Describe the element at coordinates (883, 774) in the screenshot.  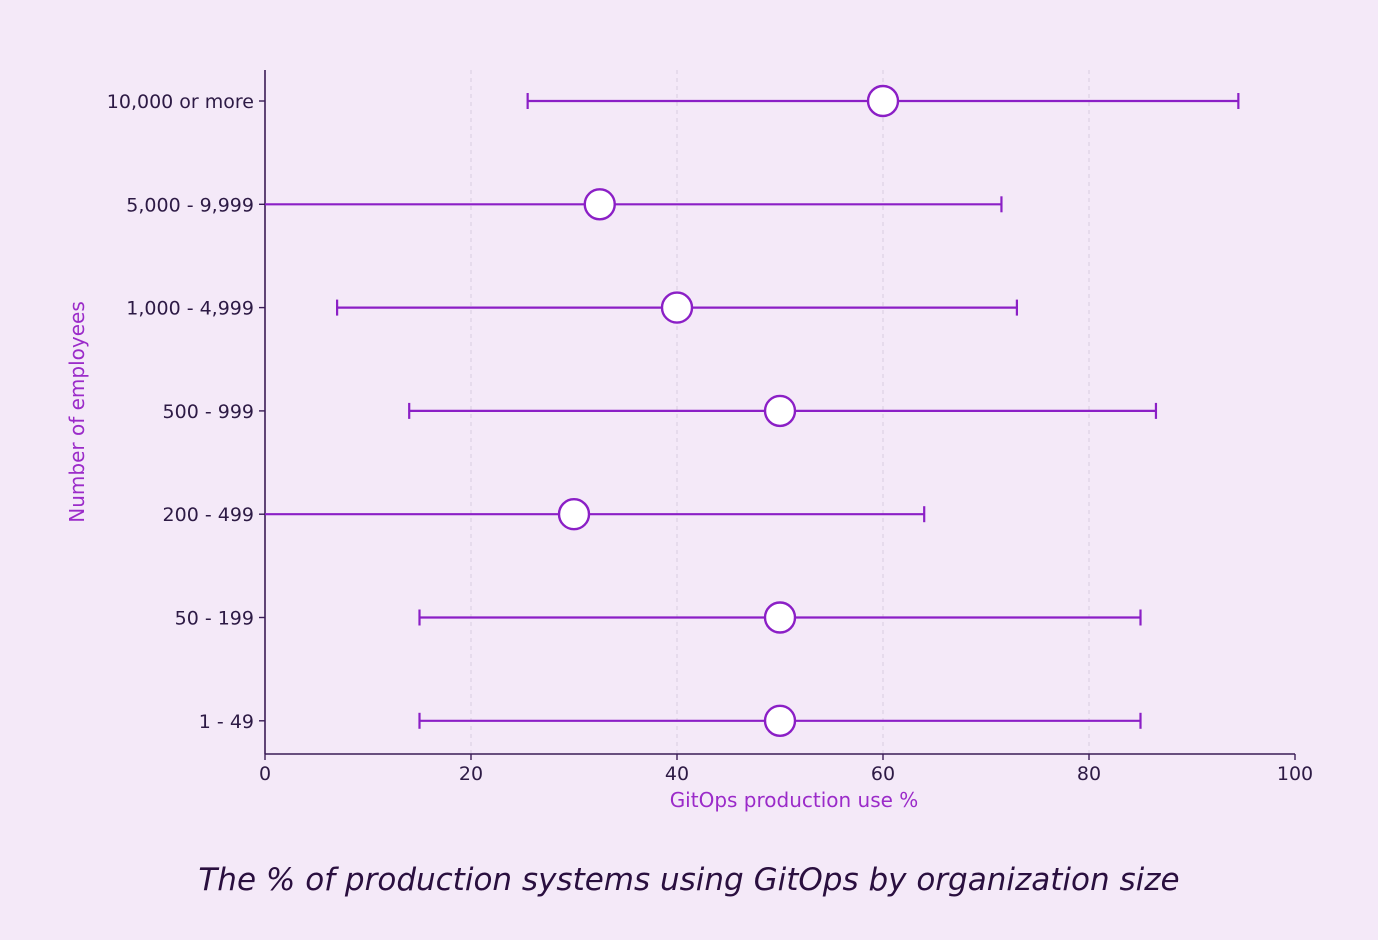
I see `x-tick-label: 60` at that location.